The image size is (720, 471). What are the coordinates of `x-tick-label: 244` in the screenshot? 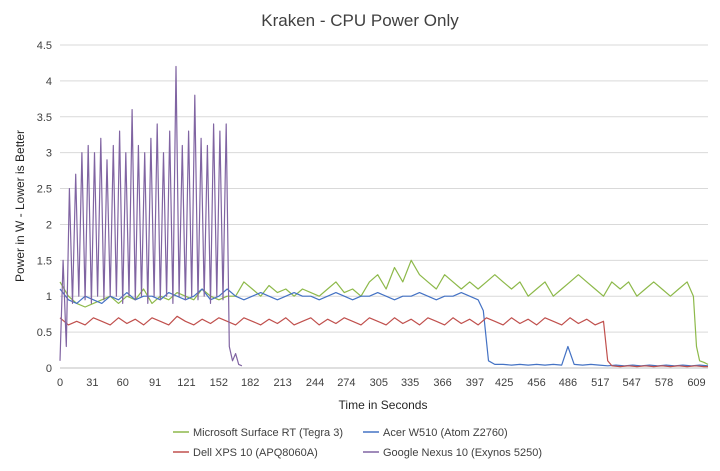 It's located at (315, 383).